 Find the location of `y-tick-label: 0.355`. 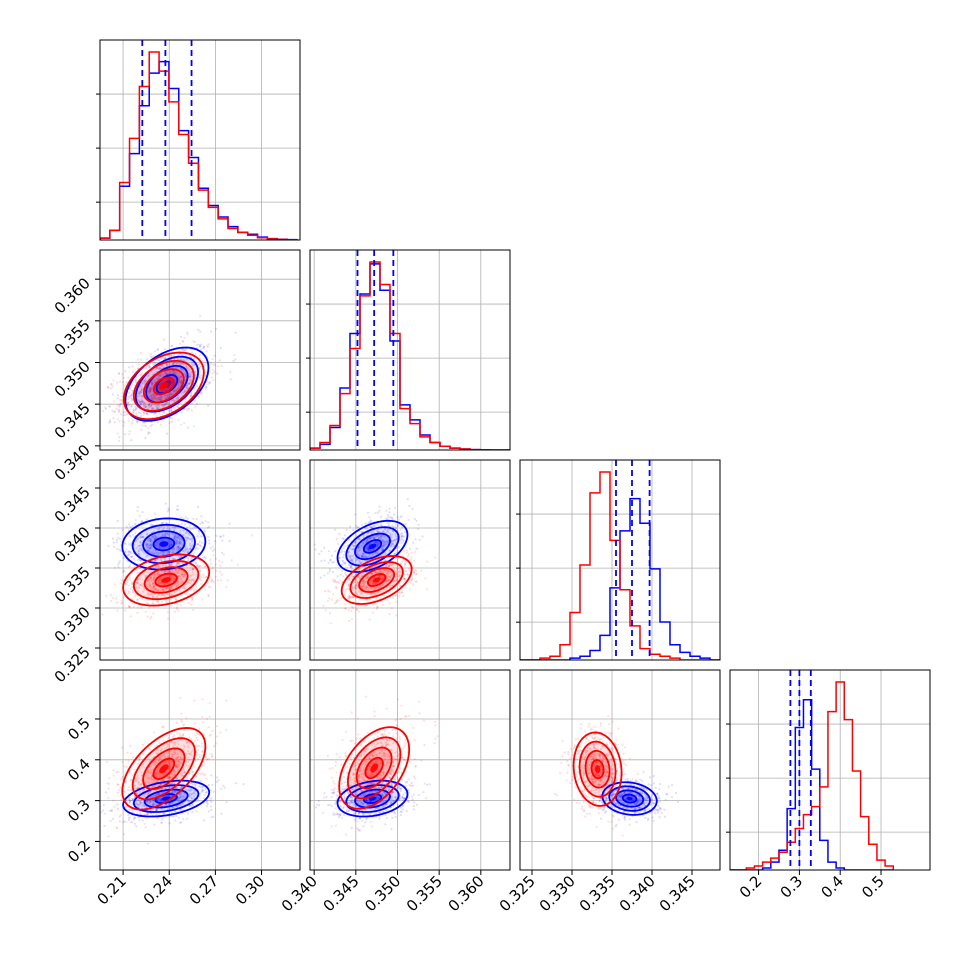

y-tick-label: 0.355 is located at coordinates (72, 337).